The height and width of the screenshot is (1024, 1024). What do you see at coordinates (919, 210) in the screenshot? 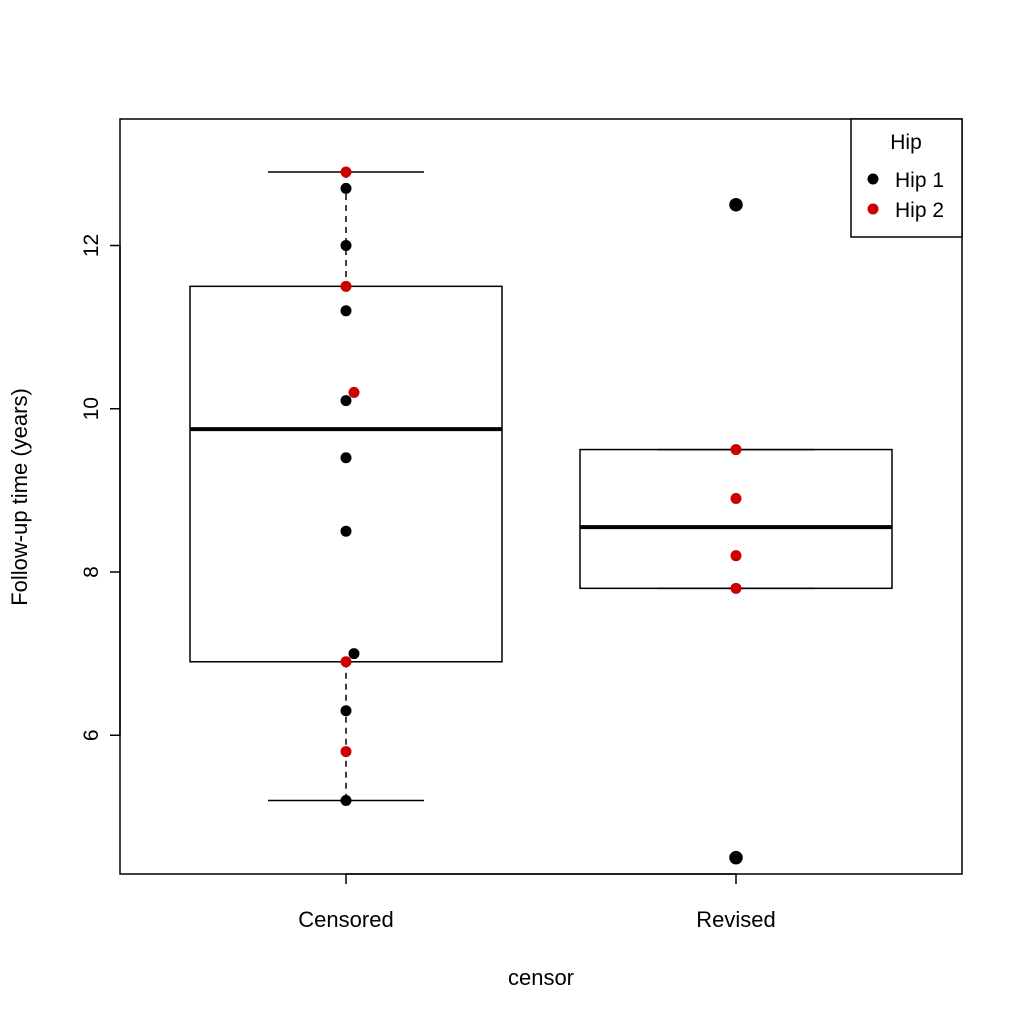
I see `legend-label-hip-2: Hip 2` at bounding box center [919, 210].